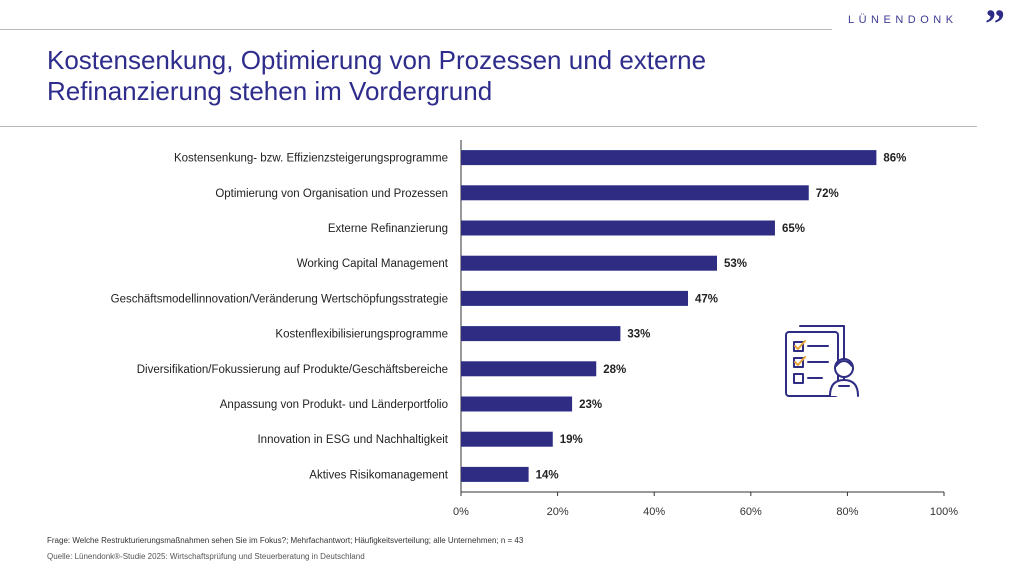 Image resolution: width=1024 pixels, height=576 pixels. I want to click on value-label-4: 53%, so click(735, 264).